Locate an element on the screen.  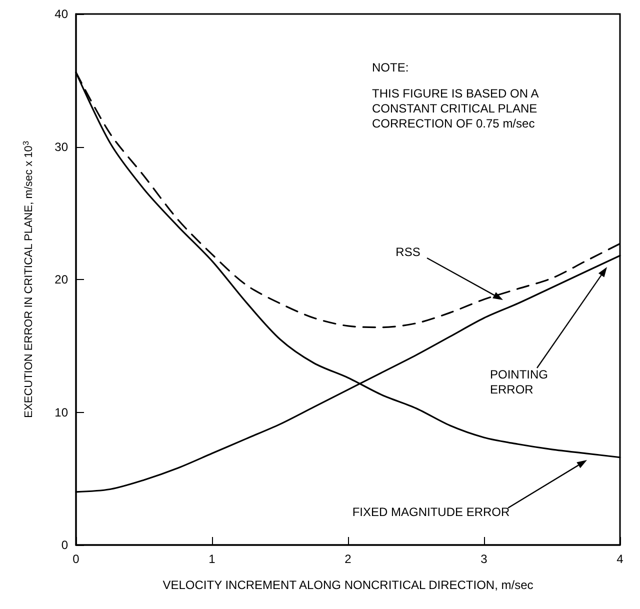
y-tick-label: 40 is located at coordinates (61, 14).